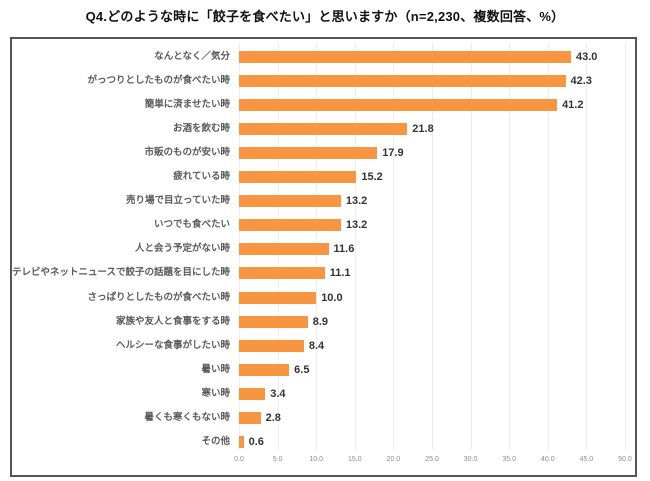  I want to click on axis-tick-label: 35.0, so click(509, 459).